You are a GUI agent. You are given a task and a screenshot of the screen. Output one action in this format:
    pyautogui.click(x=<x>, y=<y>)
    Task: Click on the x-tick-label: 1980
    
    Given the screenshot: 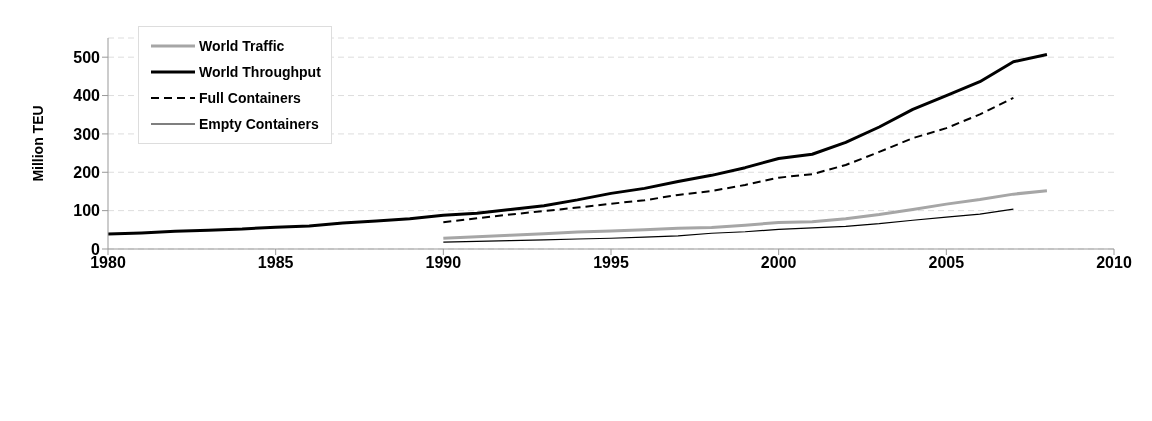 What is the action you would take?
    pyautogui.click(x=108, y=263)
    